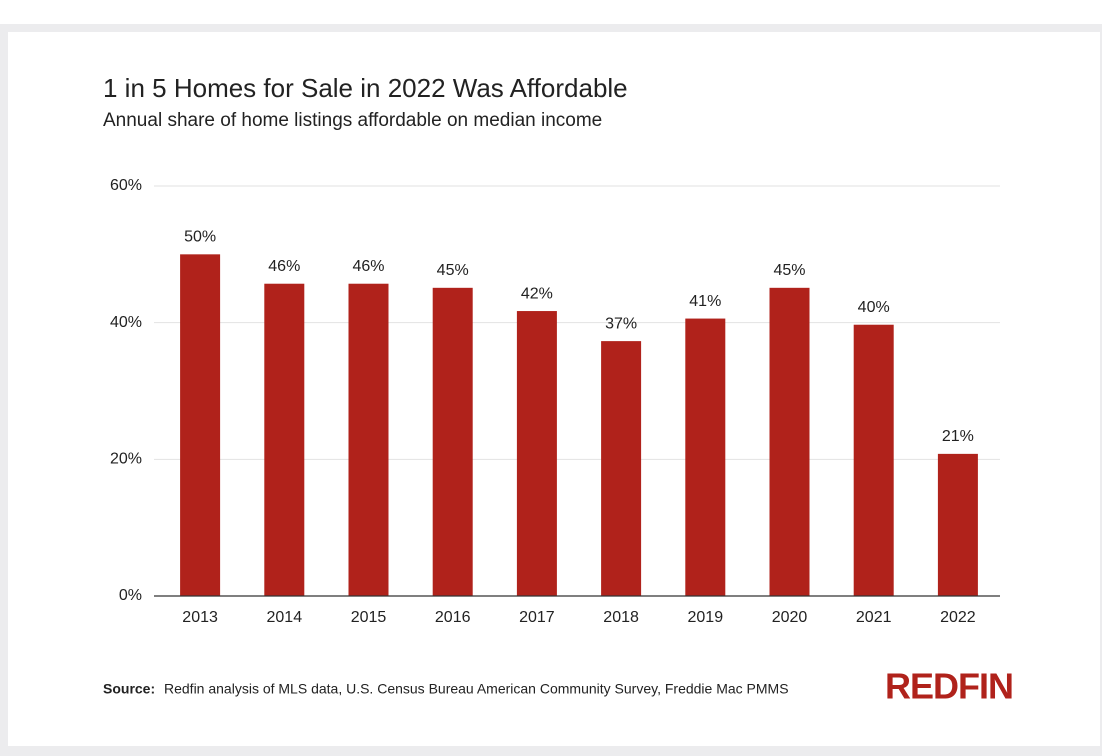  Describe the element at coordinates (453, 617) in the screenshot. I see `x-tick-label: 2016` at that location.